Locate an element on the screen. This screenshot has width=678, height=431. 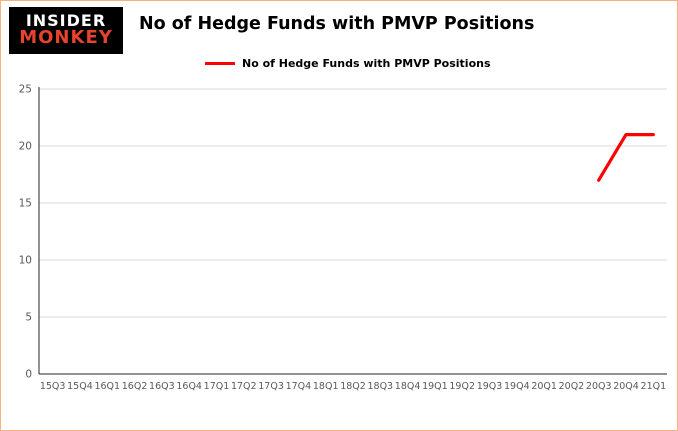
x-tick-label: 18Q2 is located at coordinates (353, 386).